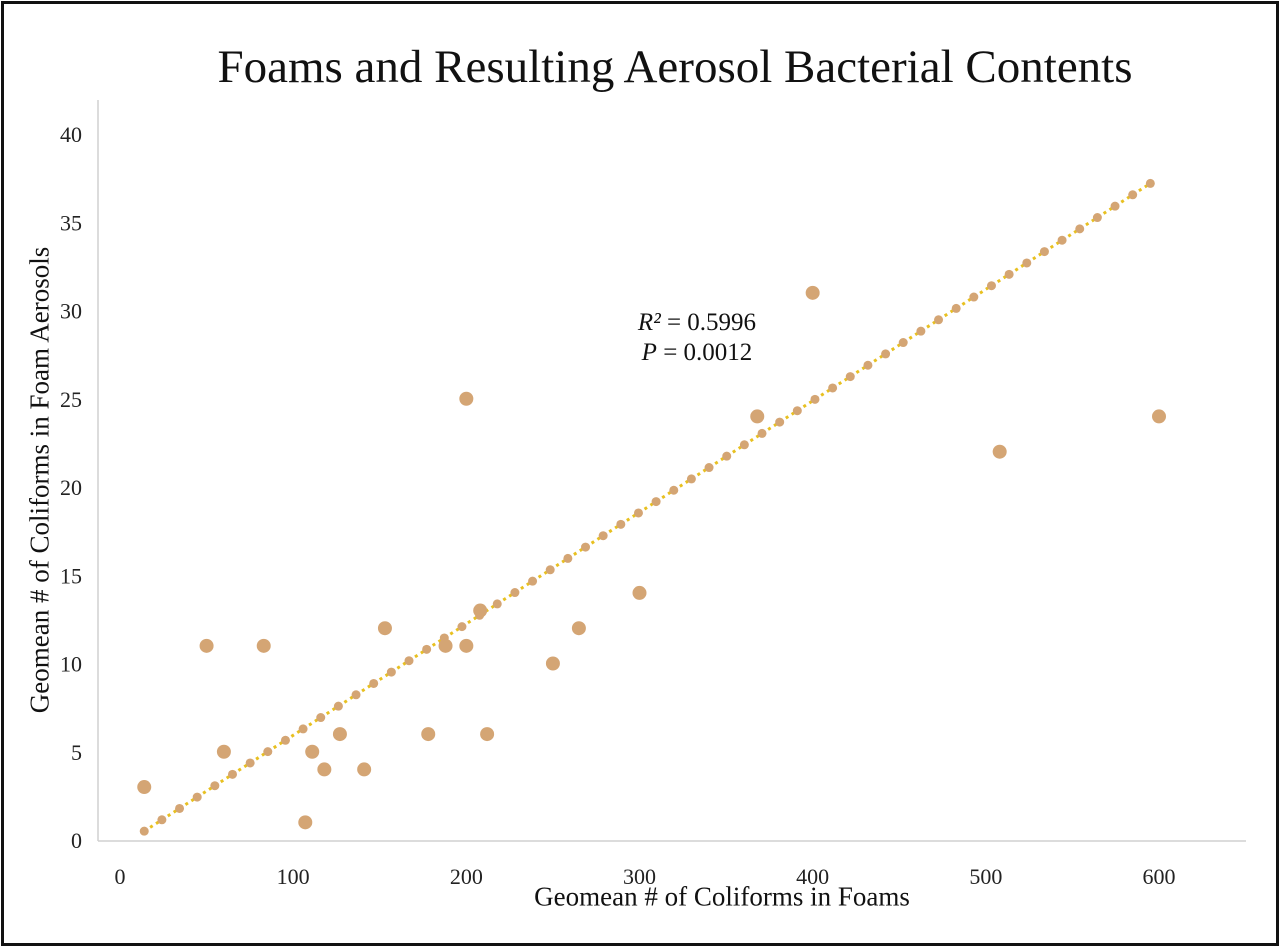  What do you see at coordinates (71, 487) in the screenshot?
I see `y-tick-label: 20` at bounding box center [71, 487].